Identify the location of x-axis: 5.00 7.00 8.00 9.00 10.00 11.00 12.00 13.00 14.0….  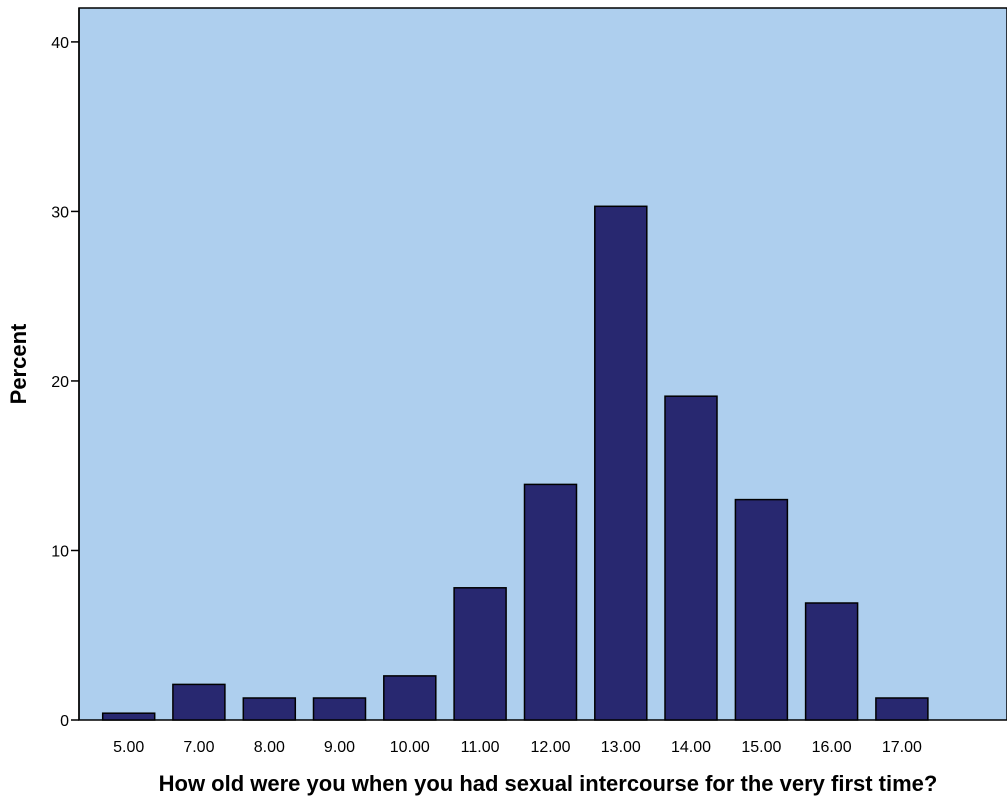
(517, 747).